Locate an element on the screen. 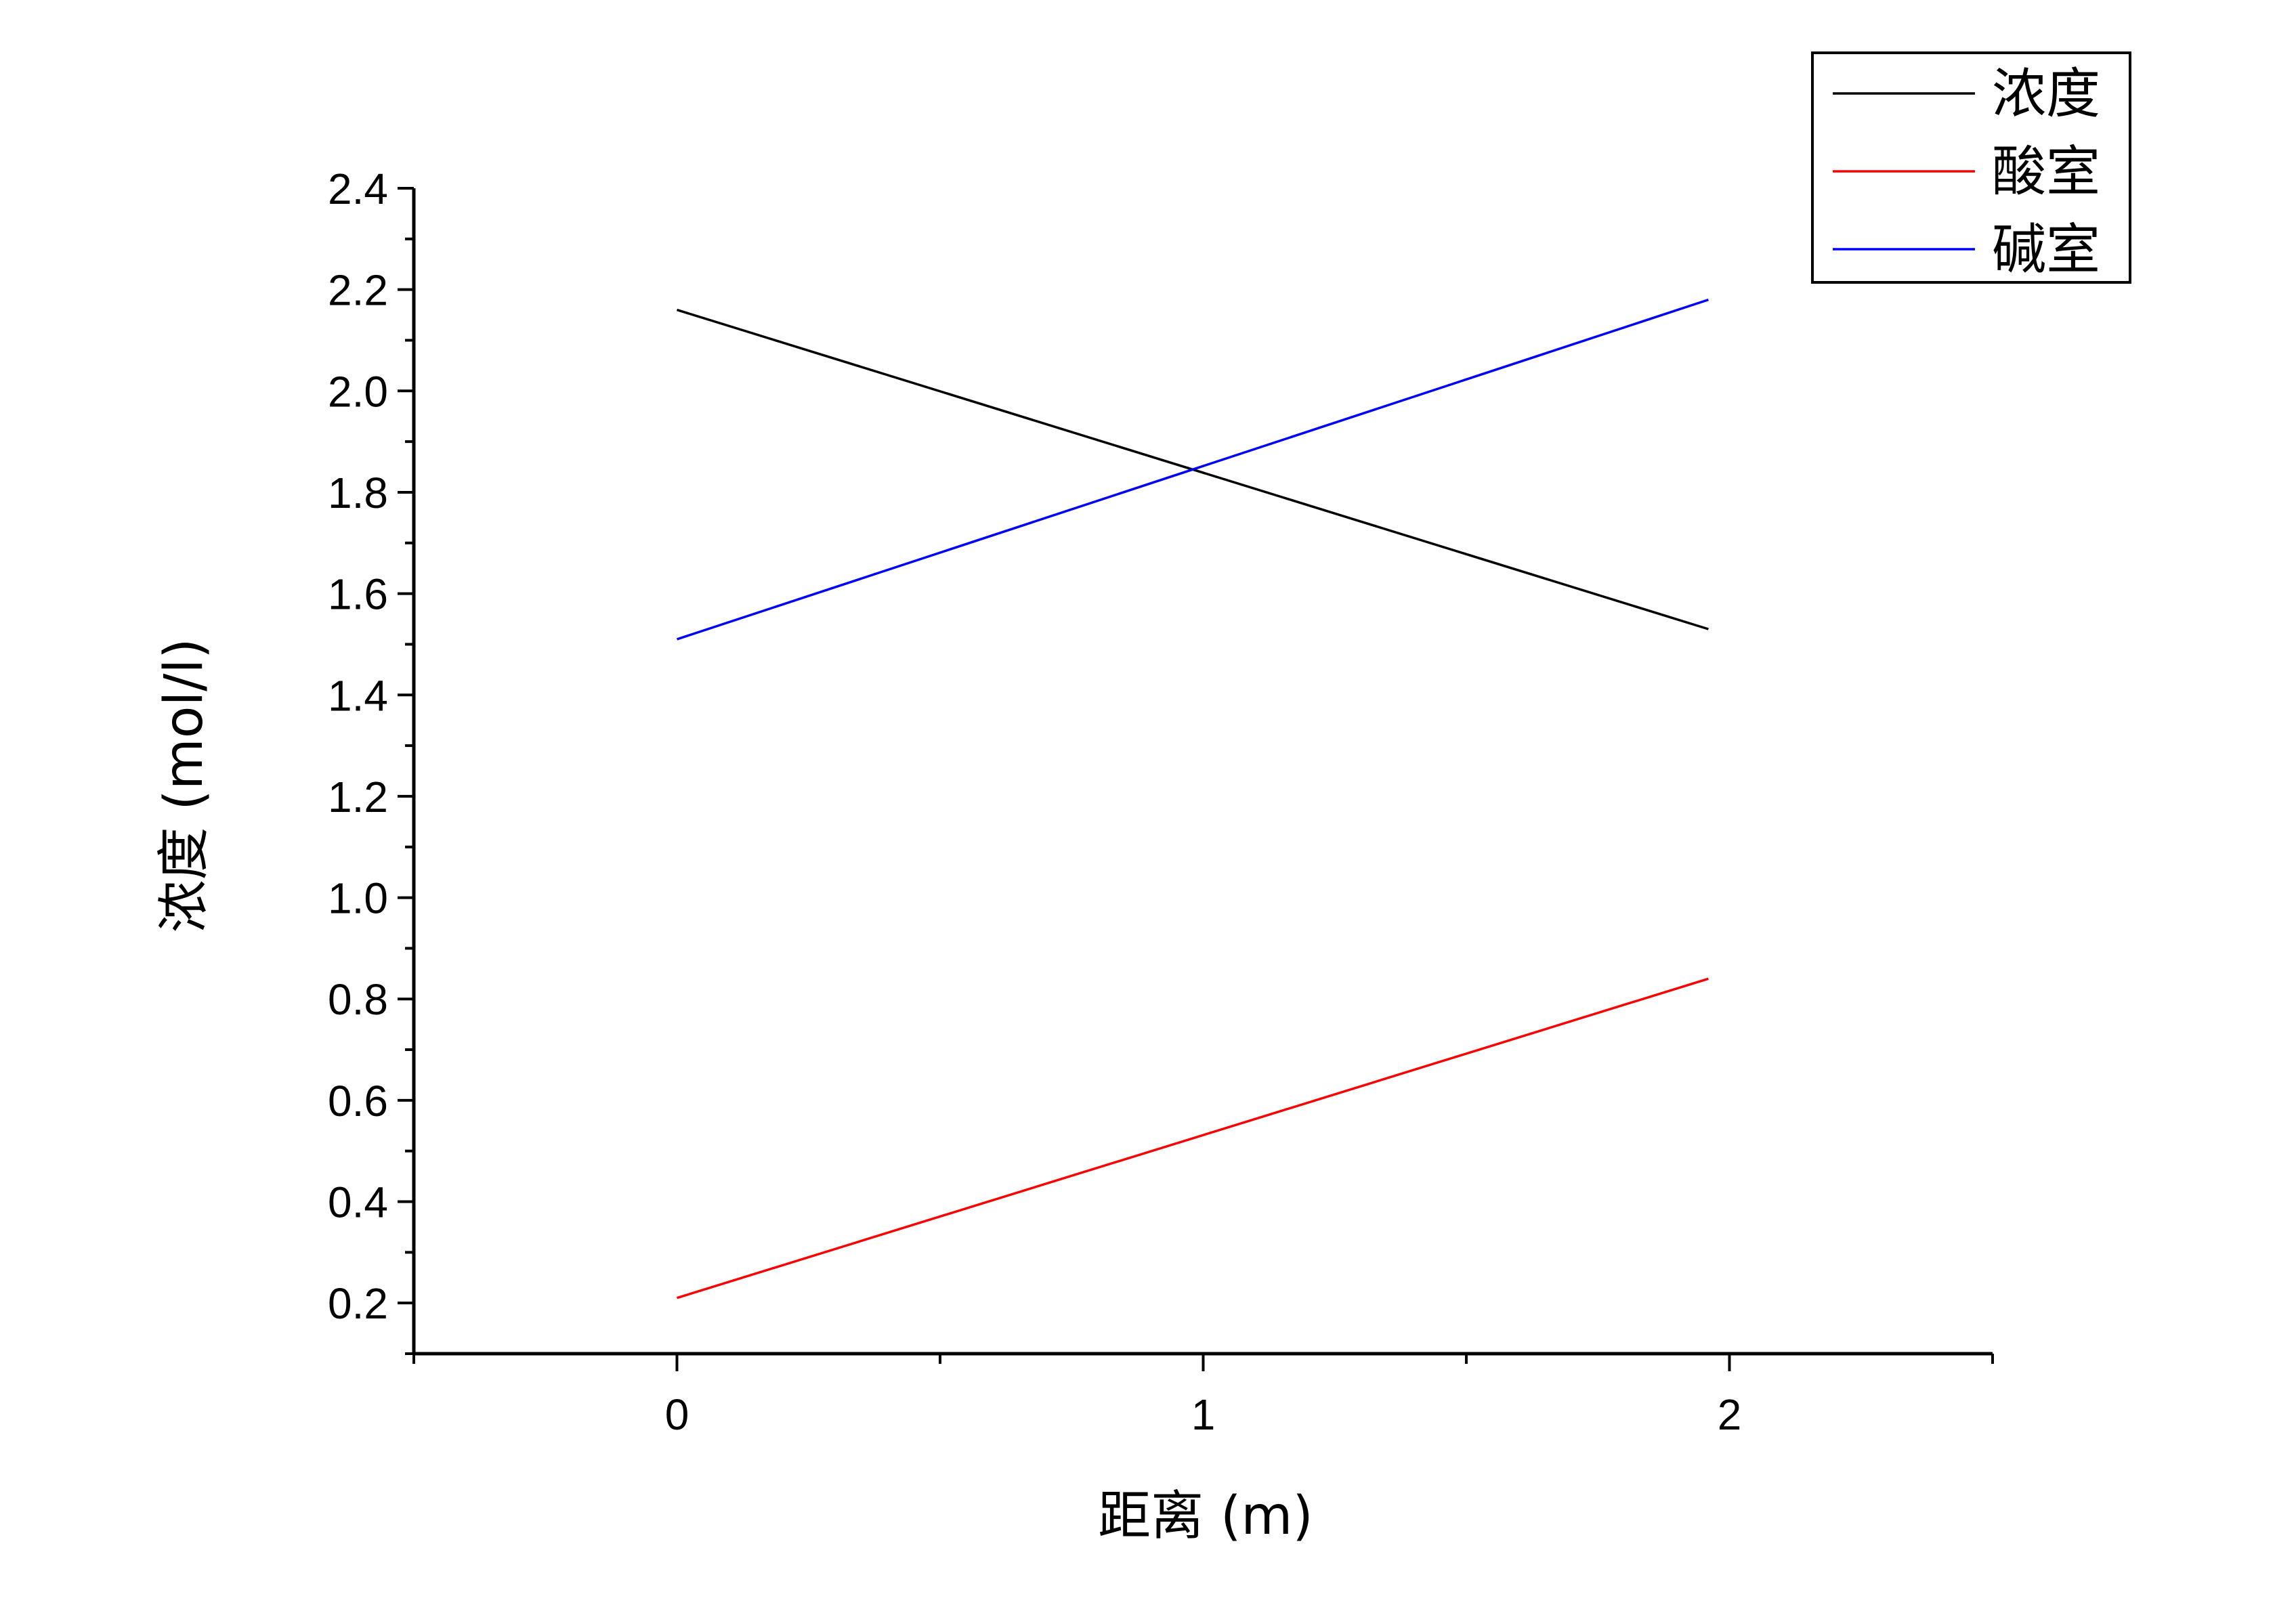  y-tick-label: 0.8 is located at coordinates (358, 999).